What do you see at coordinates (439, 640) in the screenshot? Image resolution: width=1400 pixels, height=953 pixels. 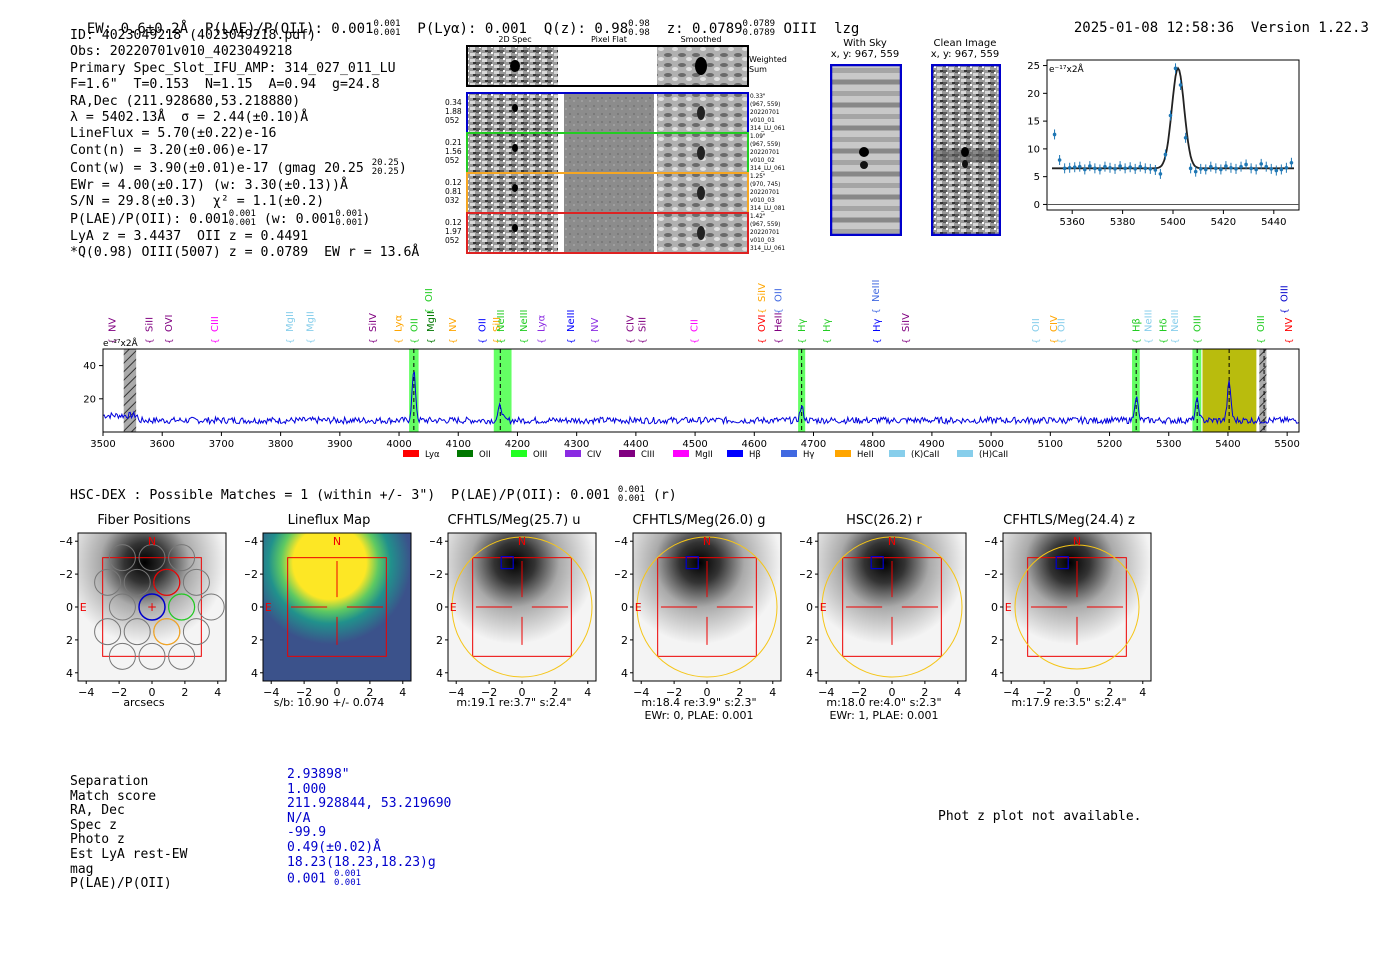 I see `panel-ytick-label: 2` at bounding box center [439, 640].